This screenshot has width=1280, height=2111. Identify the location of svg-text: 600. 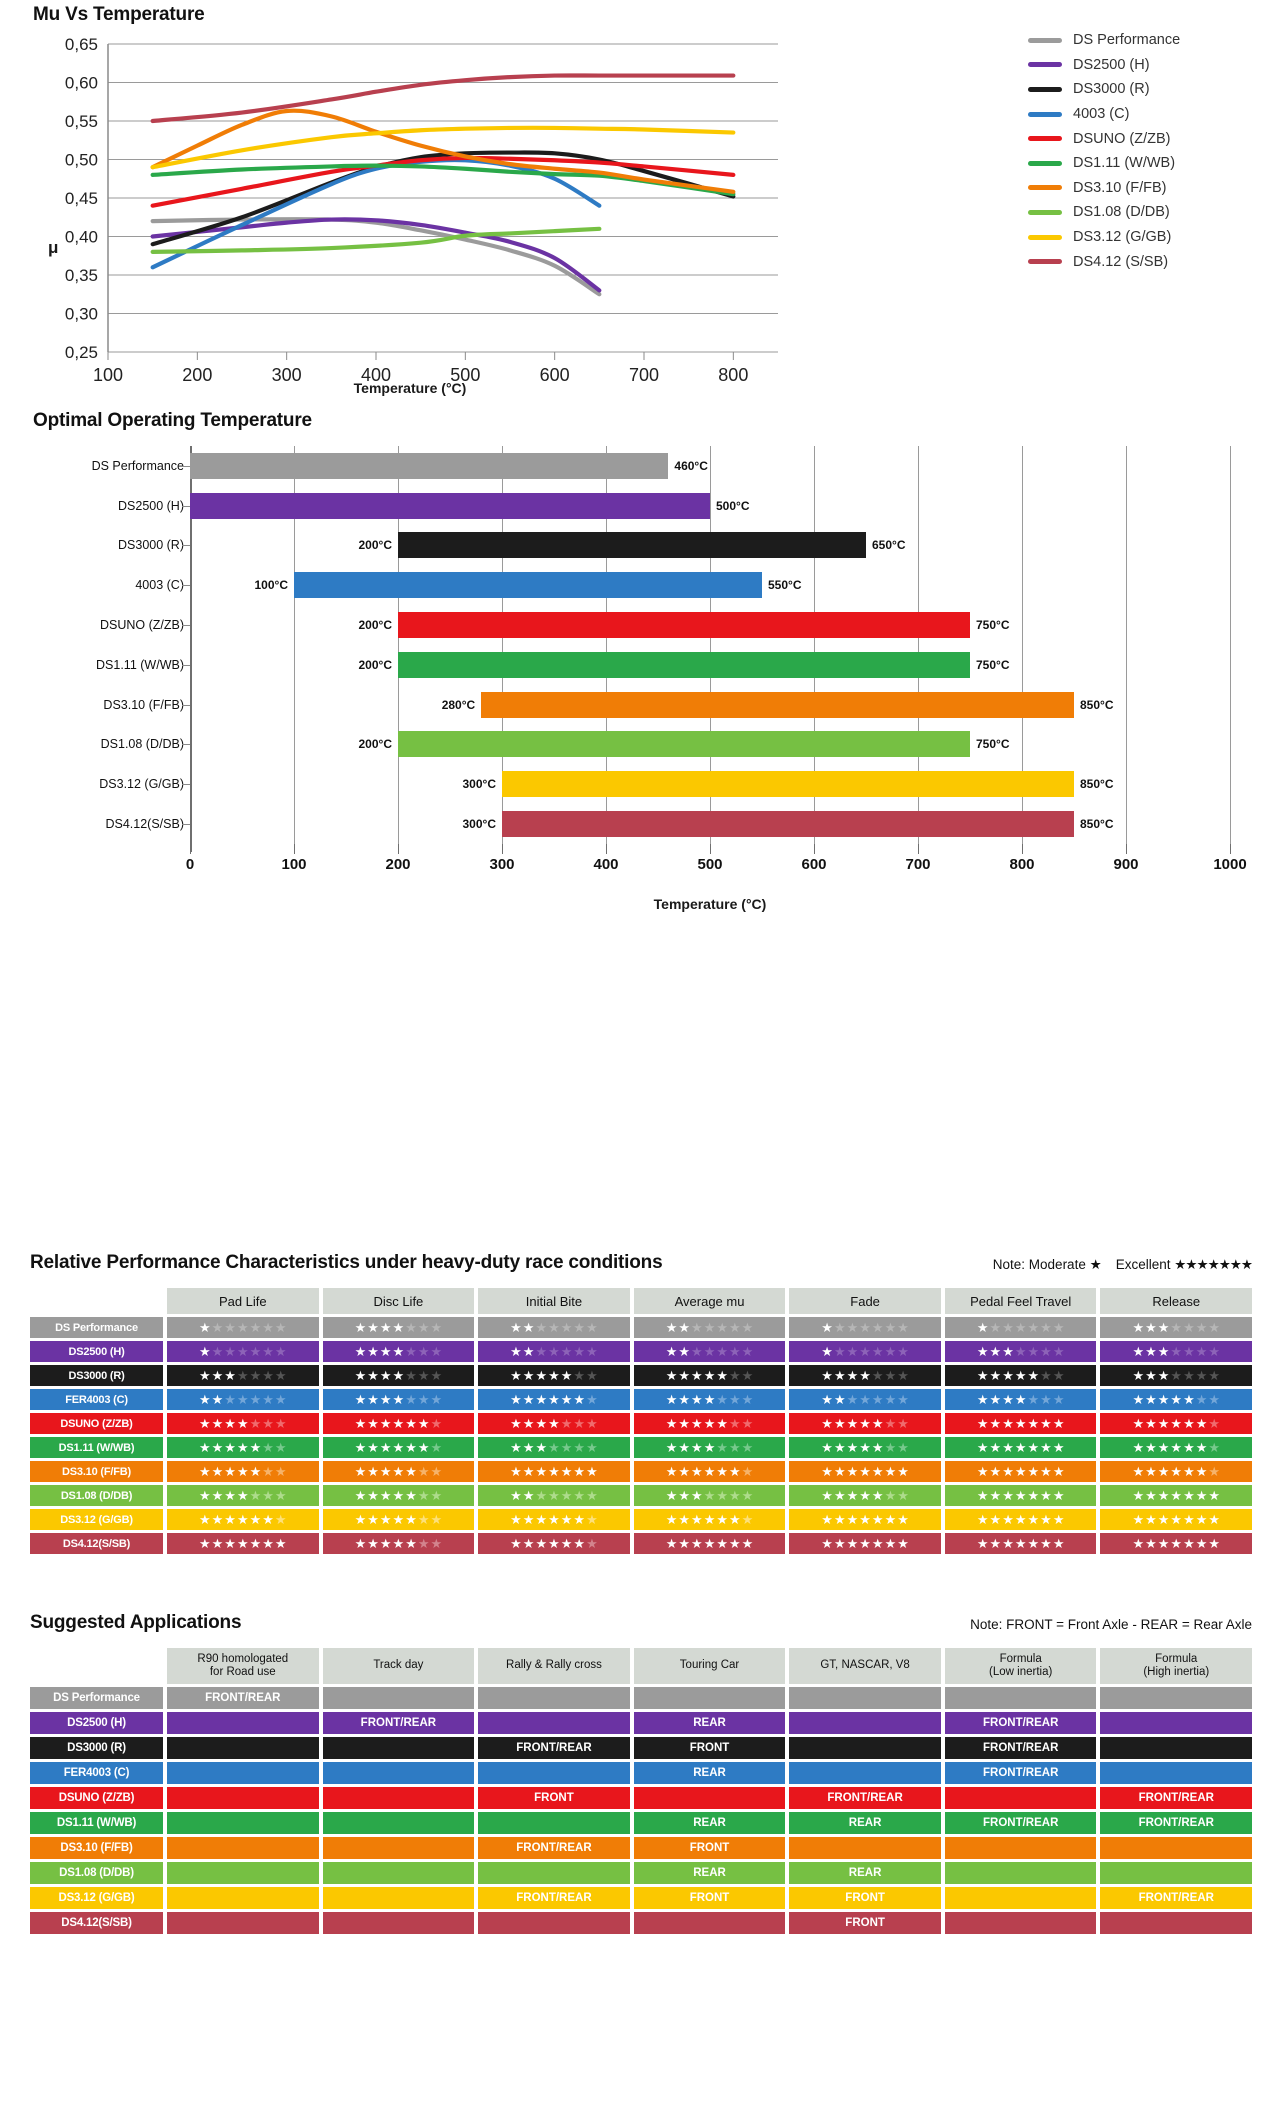
(555, 375).